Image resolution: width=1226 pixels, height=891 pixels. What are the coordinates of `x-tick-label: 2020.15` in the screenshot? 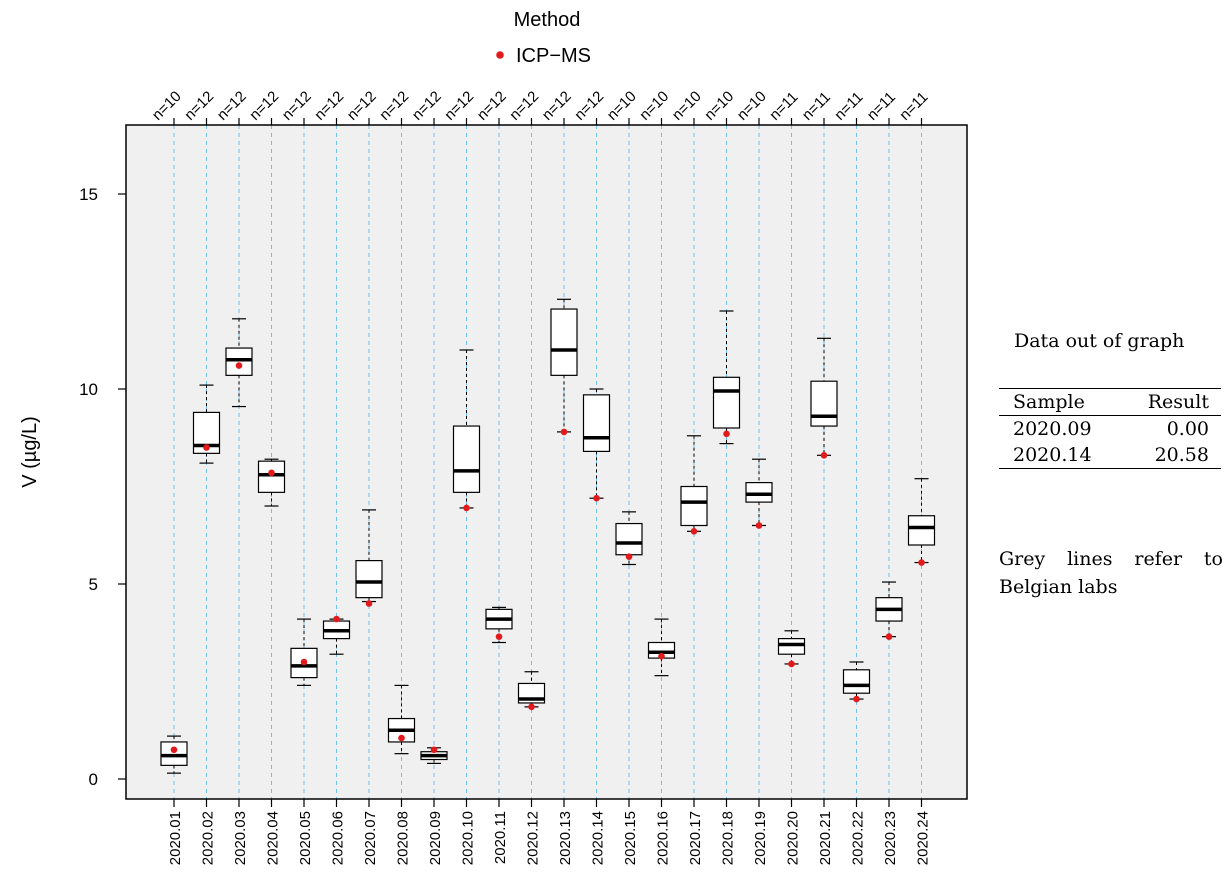 It's located at (630, 838).